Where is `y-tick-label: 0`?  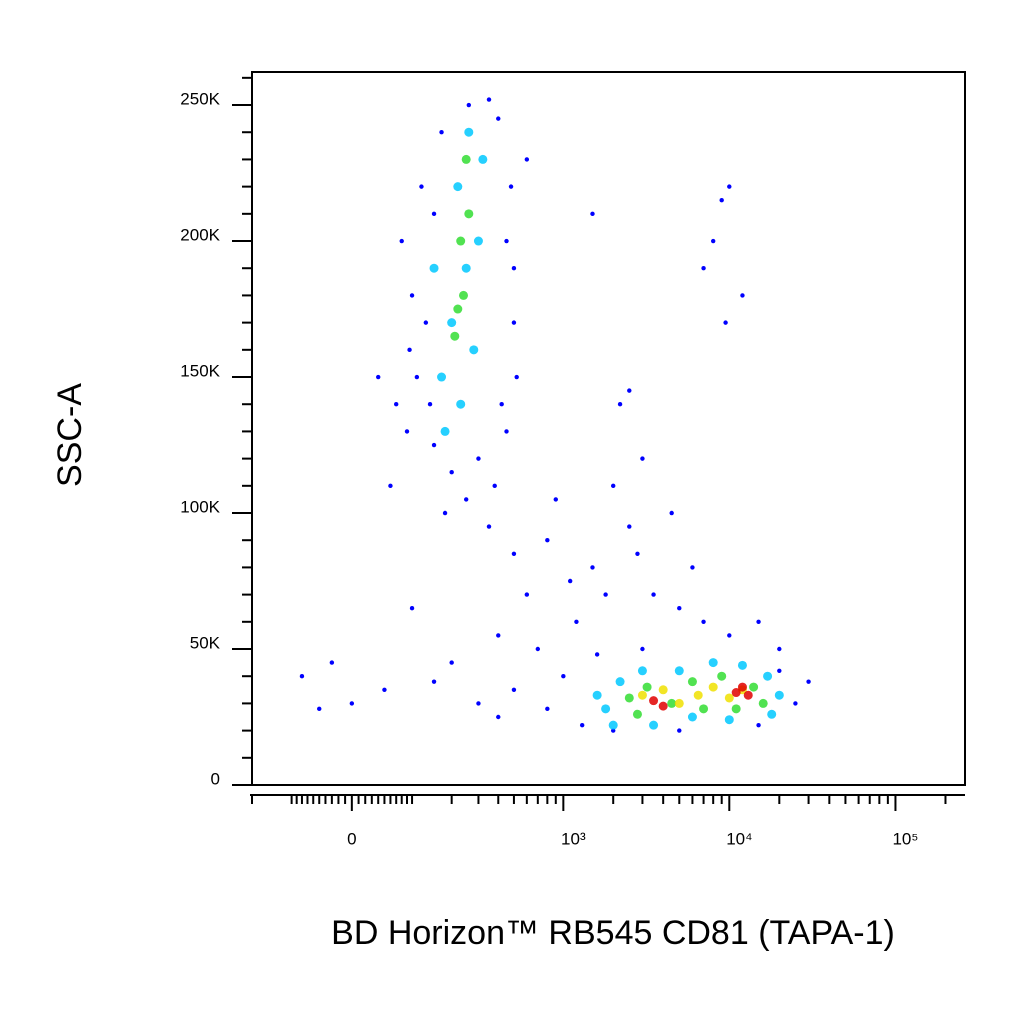
y-tick-label: 0 is located at coordinates (215, 778).